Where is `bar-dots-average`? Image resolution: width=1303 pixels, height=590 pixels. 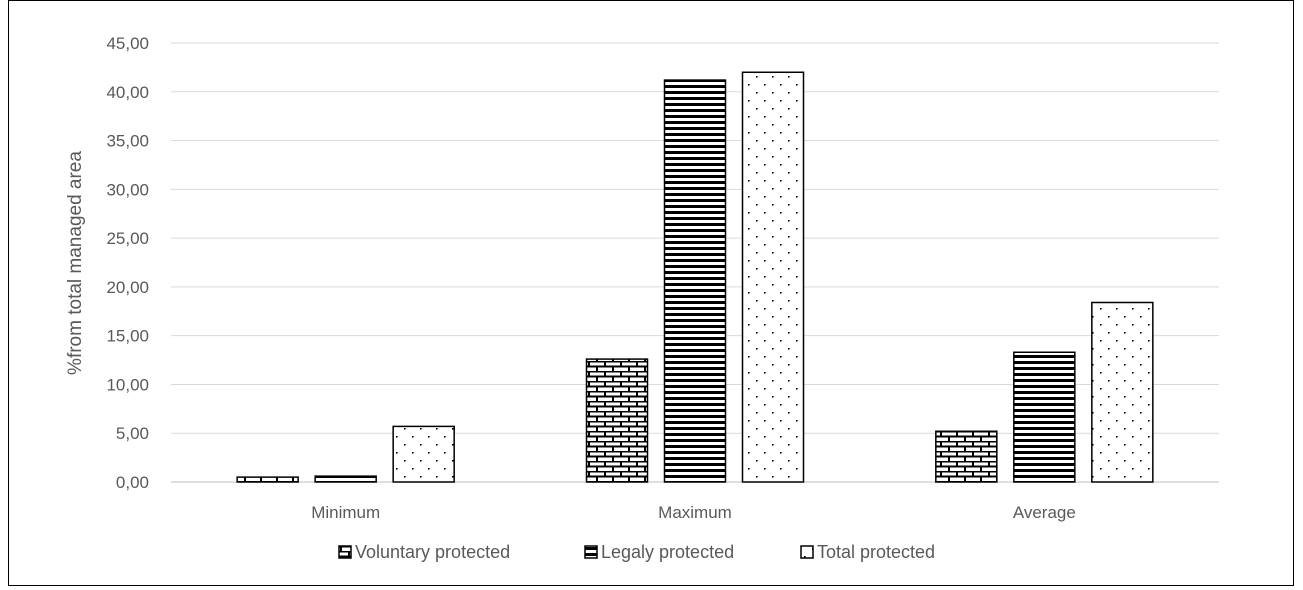 bar-dots-average is located at coordinates (1122, 392).